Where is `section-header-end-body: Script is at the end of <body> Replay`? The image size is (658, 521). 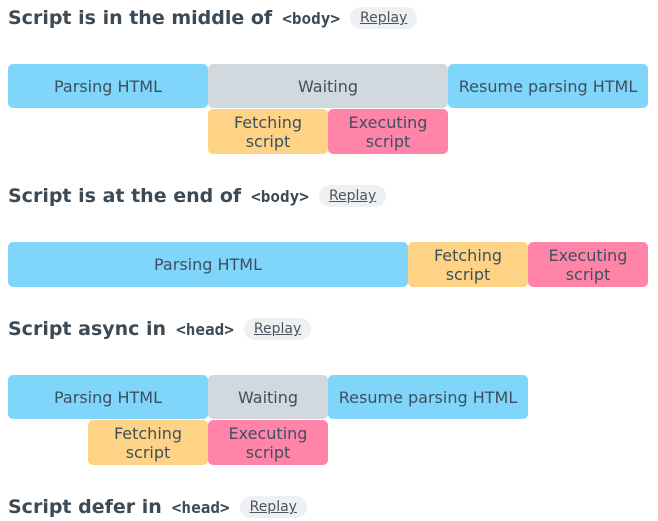
section-header-end-body: Script is at the end of <body> Replay is located at coordinates (197, 196).